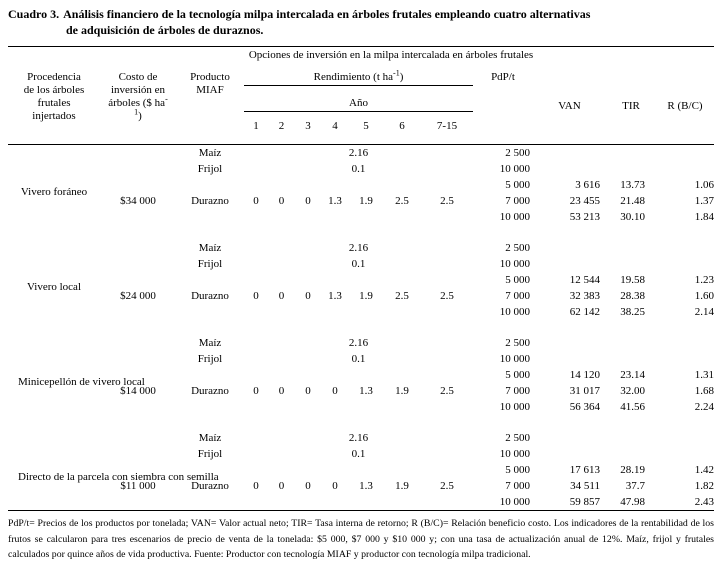 The image size is (722, 574). Describe the element at coordinates (517, 153) in the screenshot. I see `pdp-cell: 2 500` at that location.